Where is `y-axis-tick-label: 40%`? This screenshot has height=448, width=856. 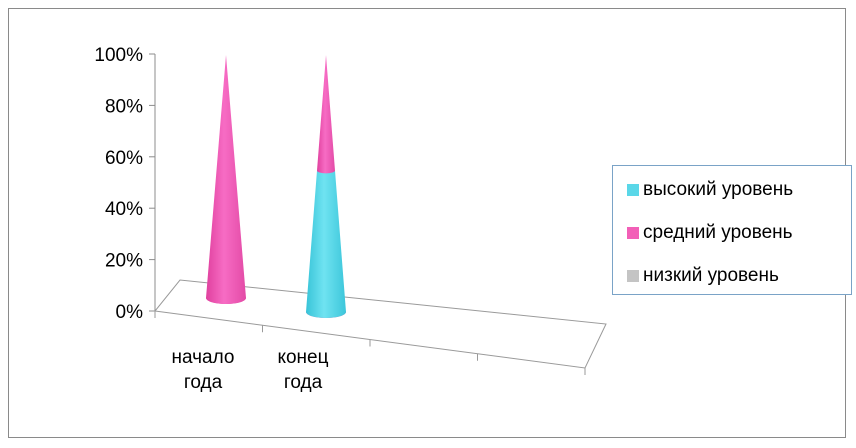 y-axis-tick-label: 40% is located at coordinates (124, 209).